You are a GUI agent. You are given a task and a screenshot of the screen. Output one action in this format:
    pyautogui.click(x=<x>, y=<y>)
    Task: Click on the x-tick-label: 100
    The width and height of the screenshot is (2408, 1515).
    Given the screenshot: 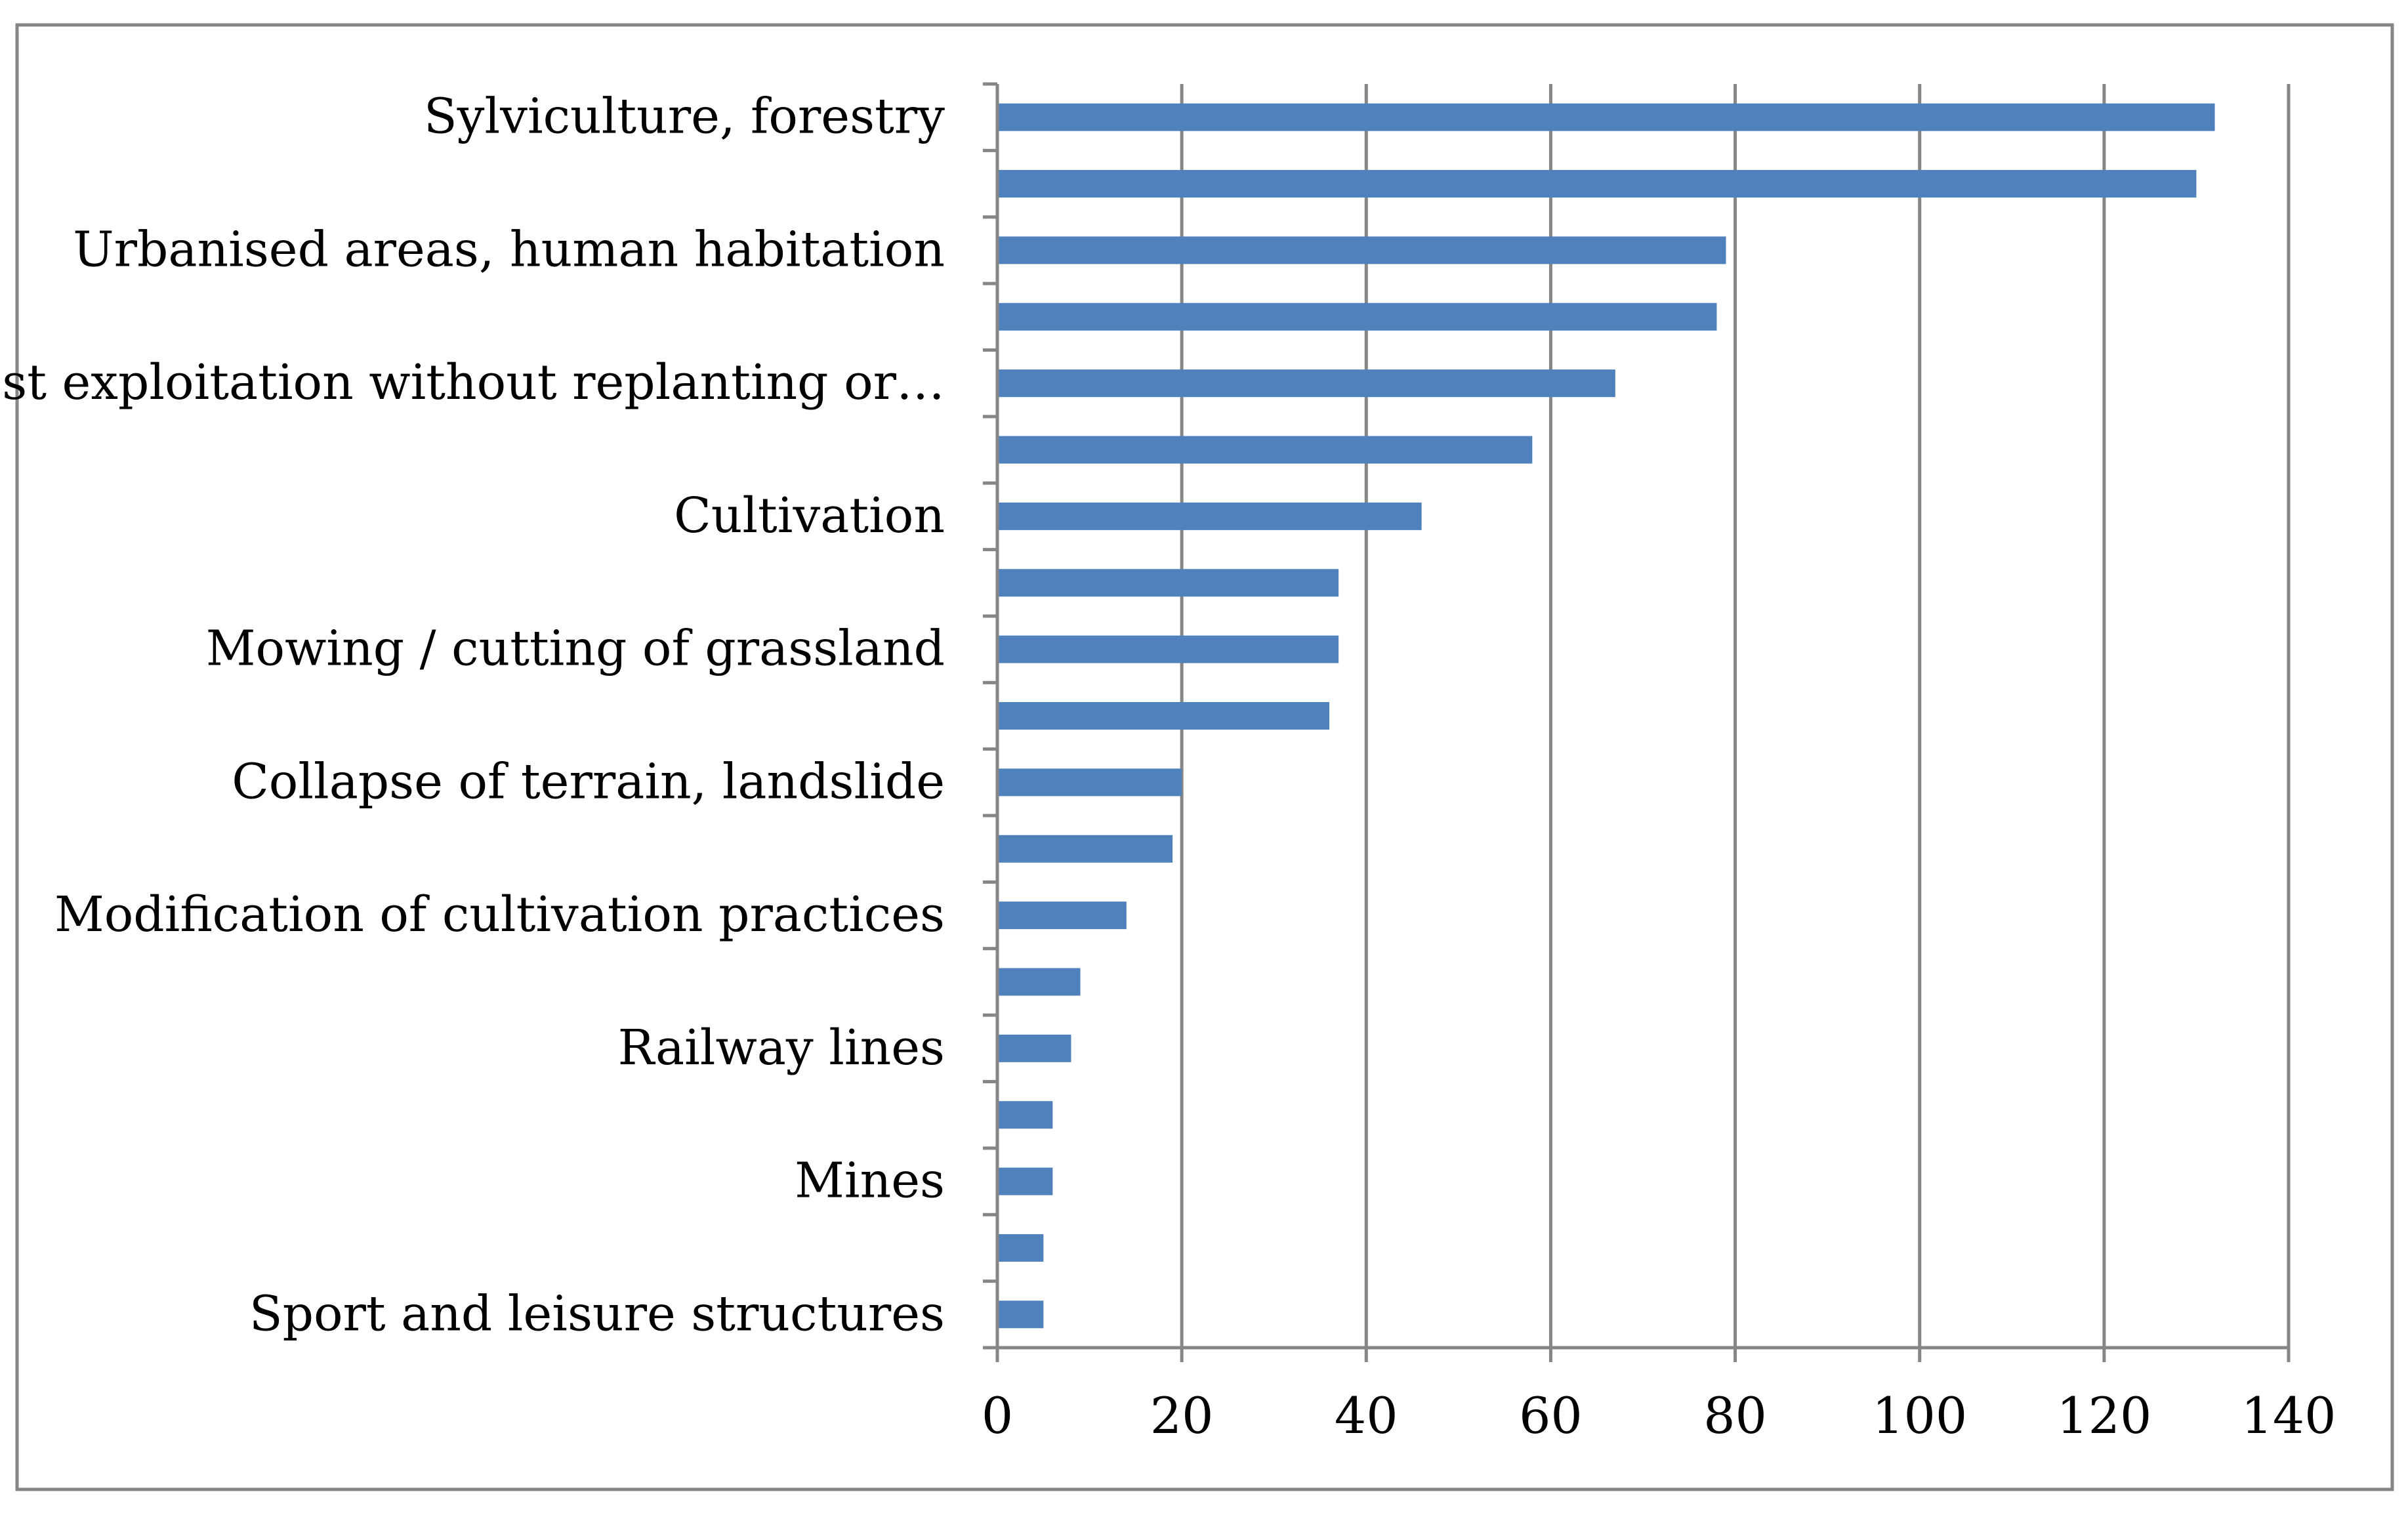 What is the action you would take?
    pyautogui.click(x=1919, y=1415)
    